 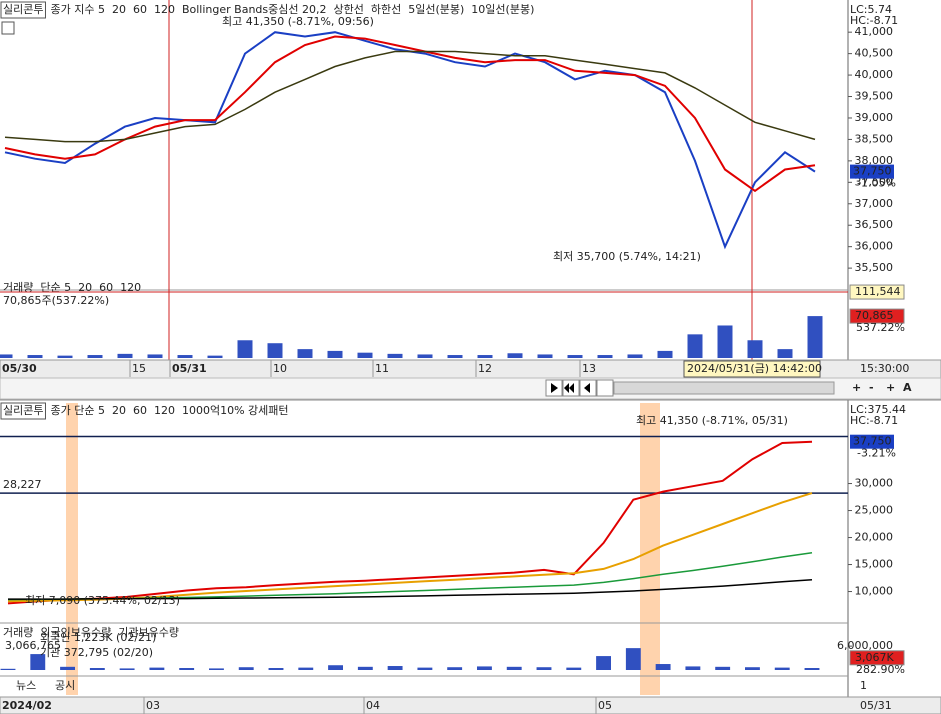 I want to click on x-tick-label: 03, so click(x=153, y=705).